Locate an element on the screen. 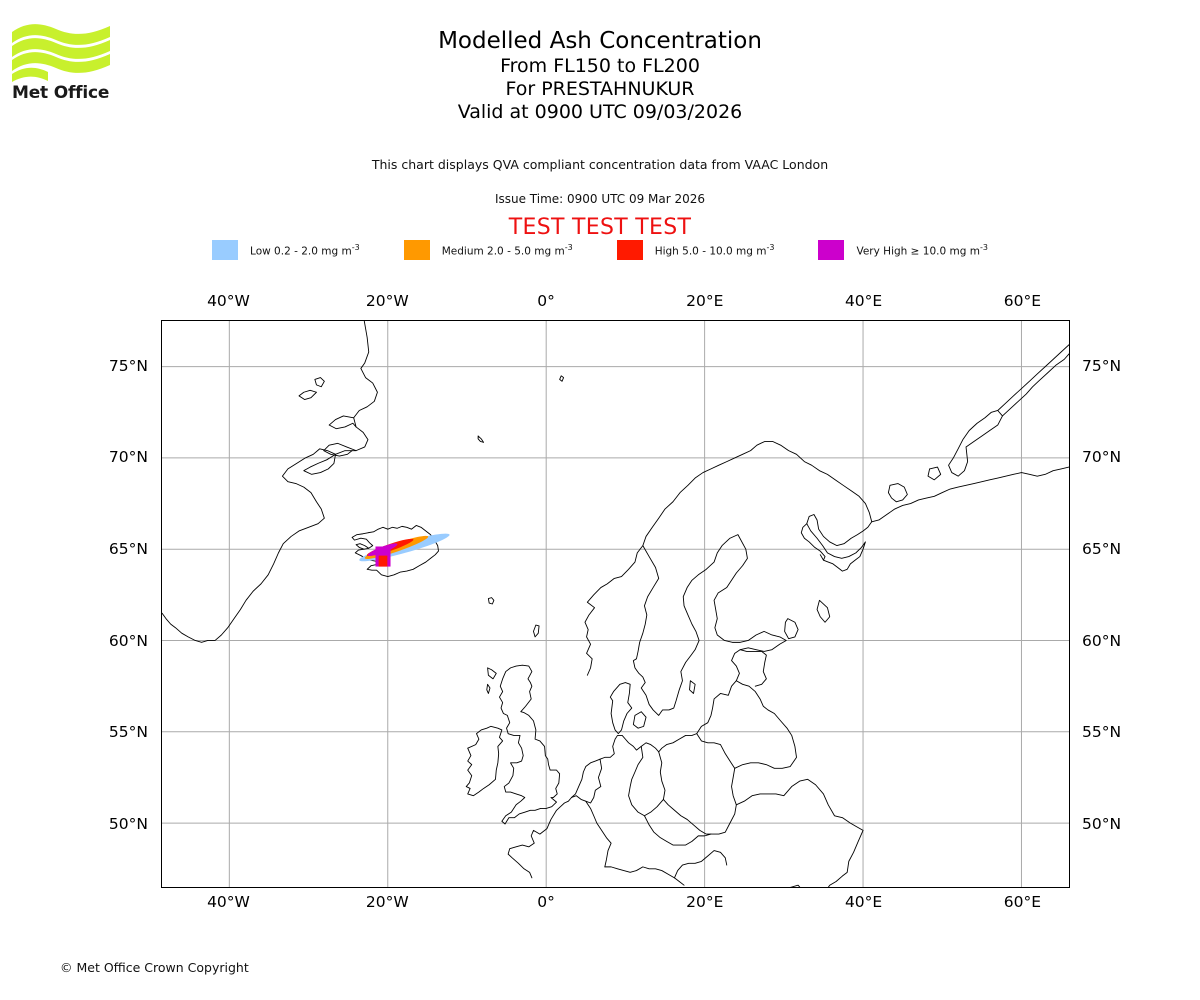 The width and height of the screenshot is (1200, 1000). y-tick-label-left-75°N: 75°N is located at coordinates (128, 365).